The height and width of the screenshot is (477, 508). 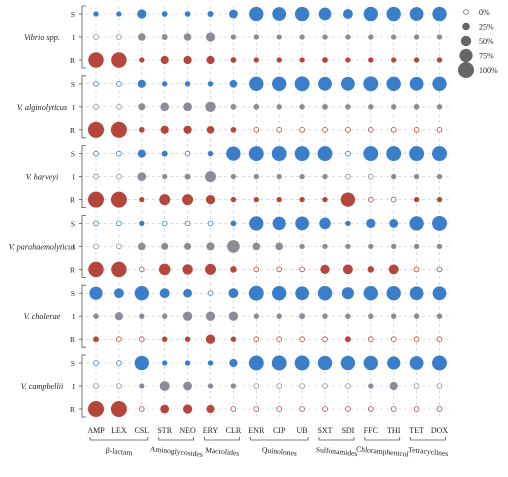 I want to click on x-tick-label: DOX, so click(x=440, y=430).